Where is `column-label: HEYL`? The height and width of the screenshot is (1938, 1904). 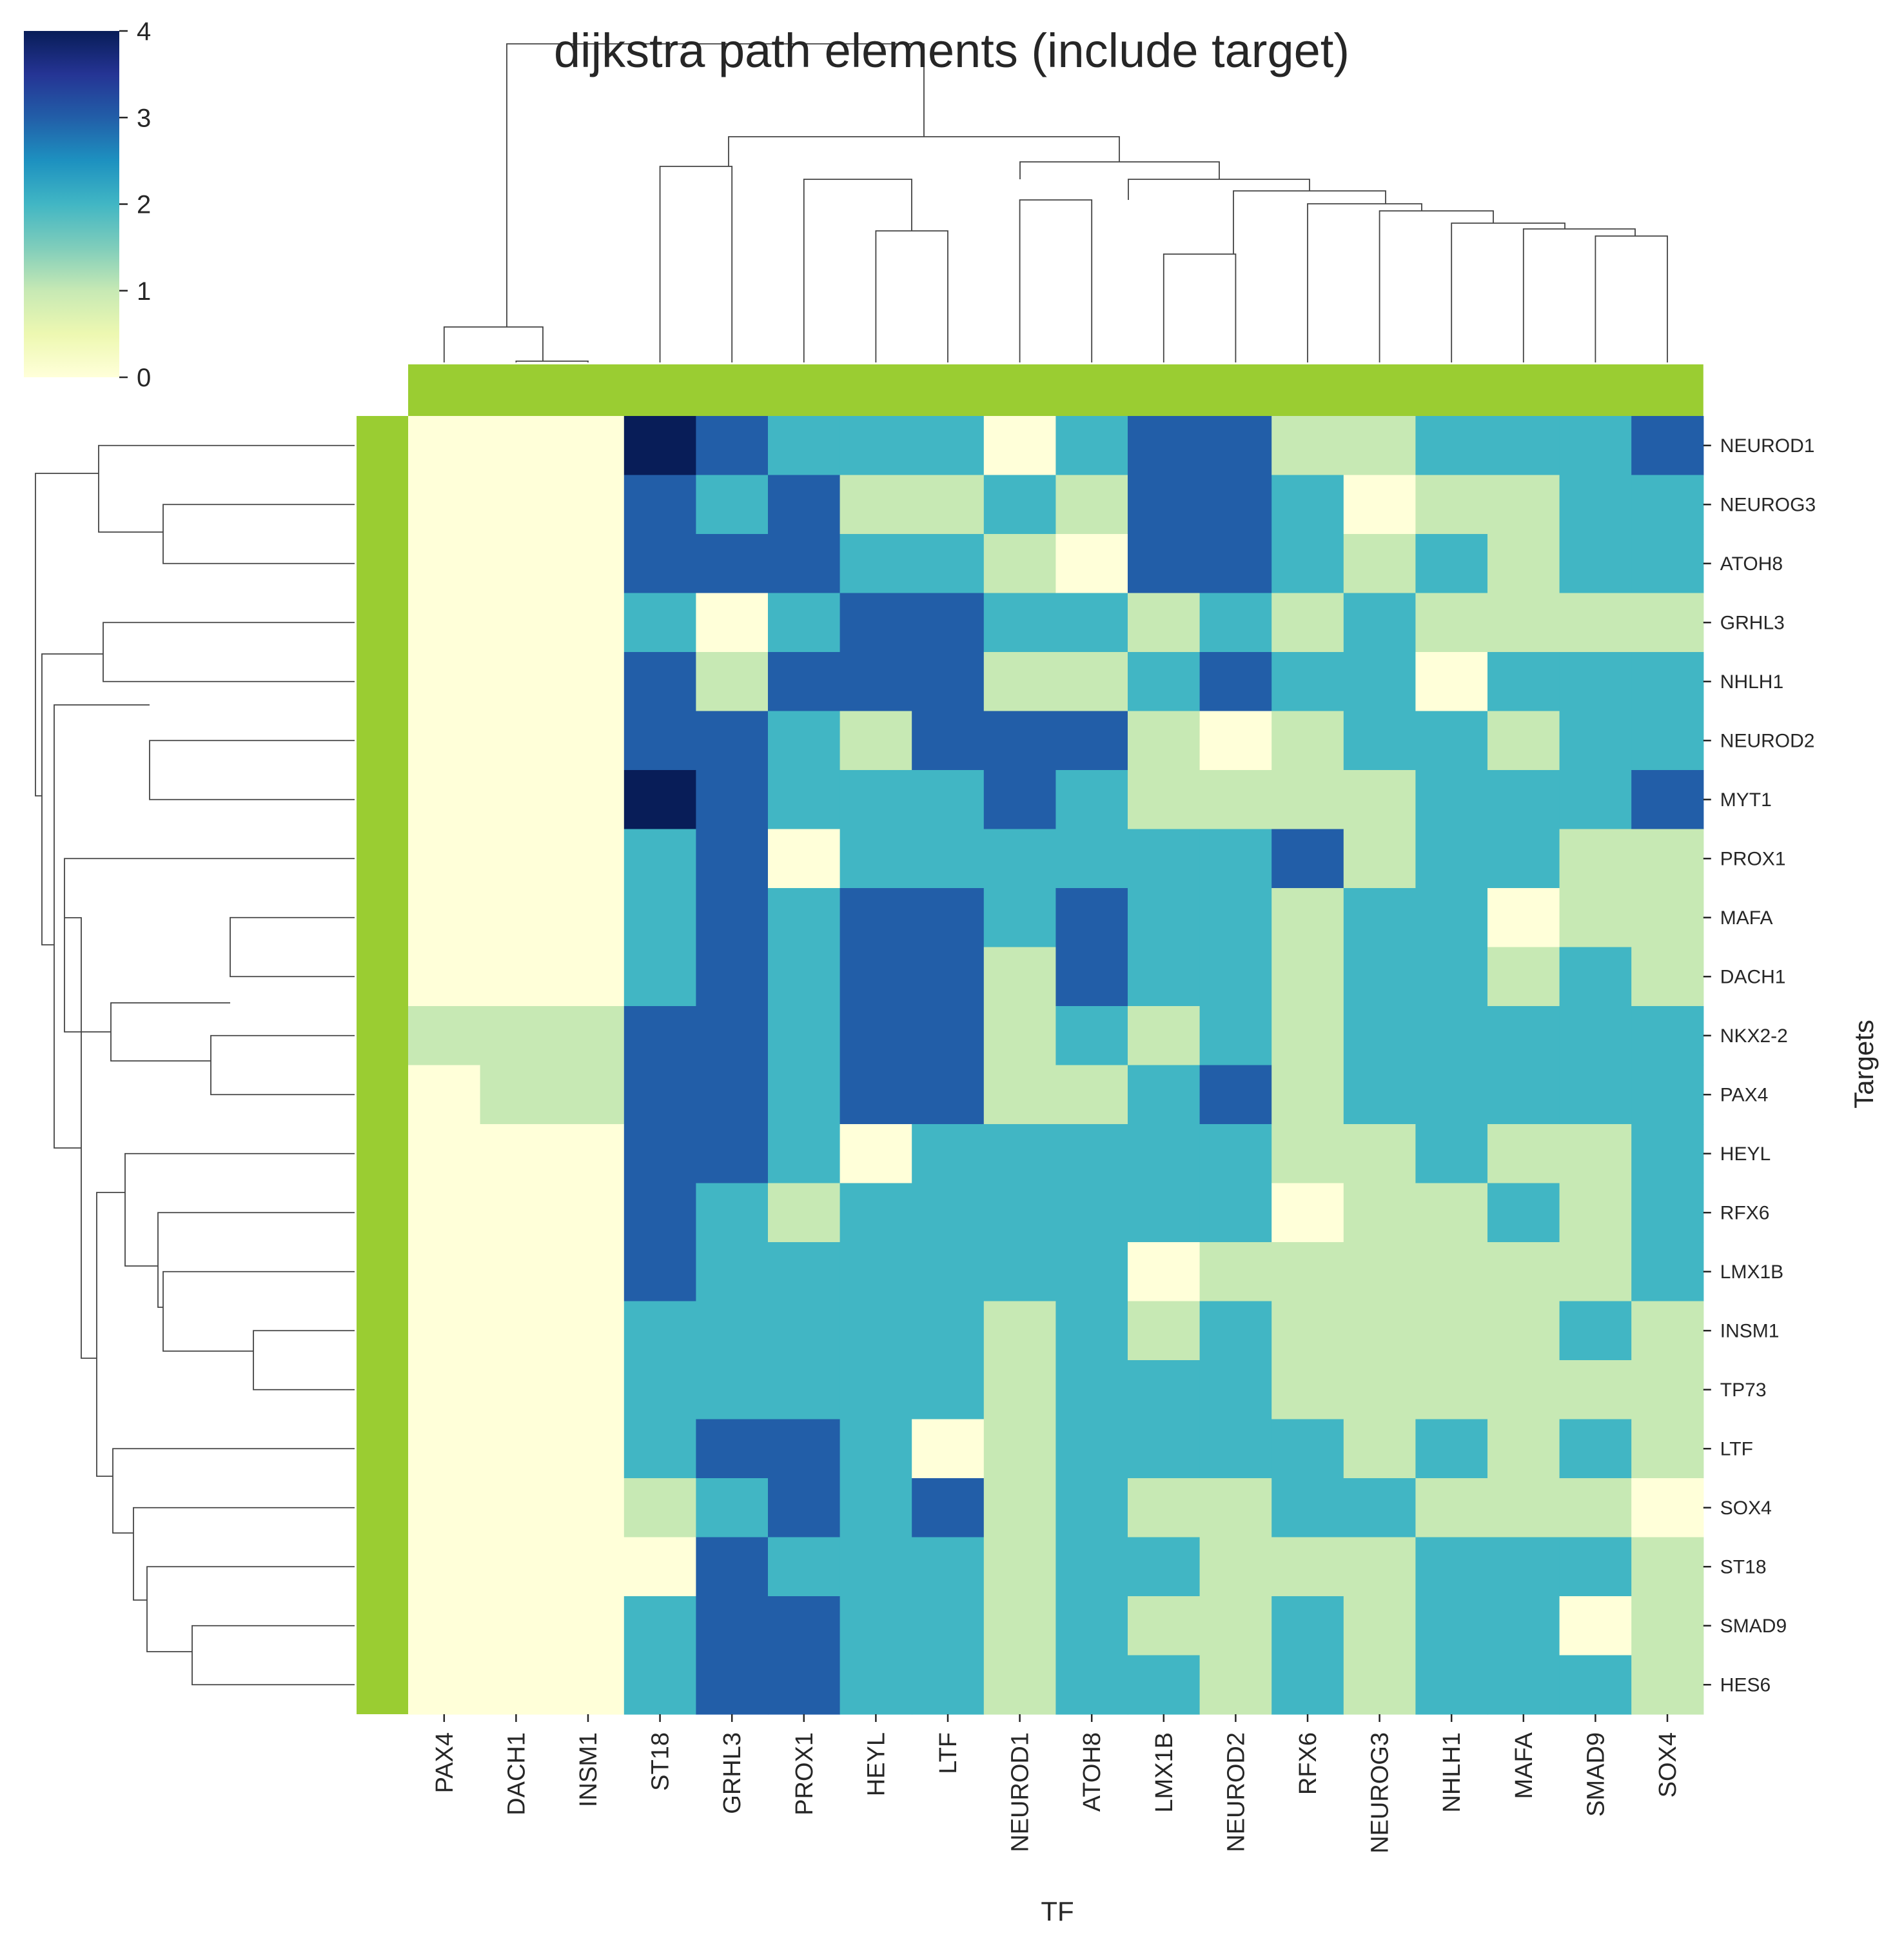 column-label: HEYL is located at coordinates (877, 1764).